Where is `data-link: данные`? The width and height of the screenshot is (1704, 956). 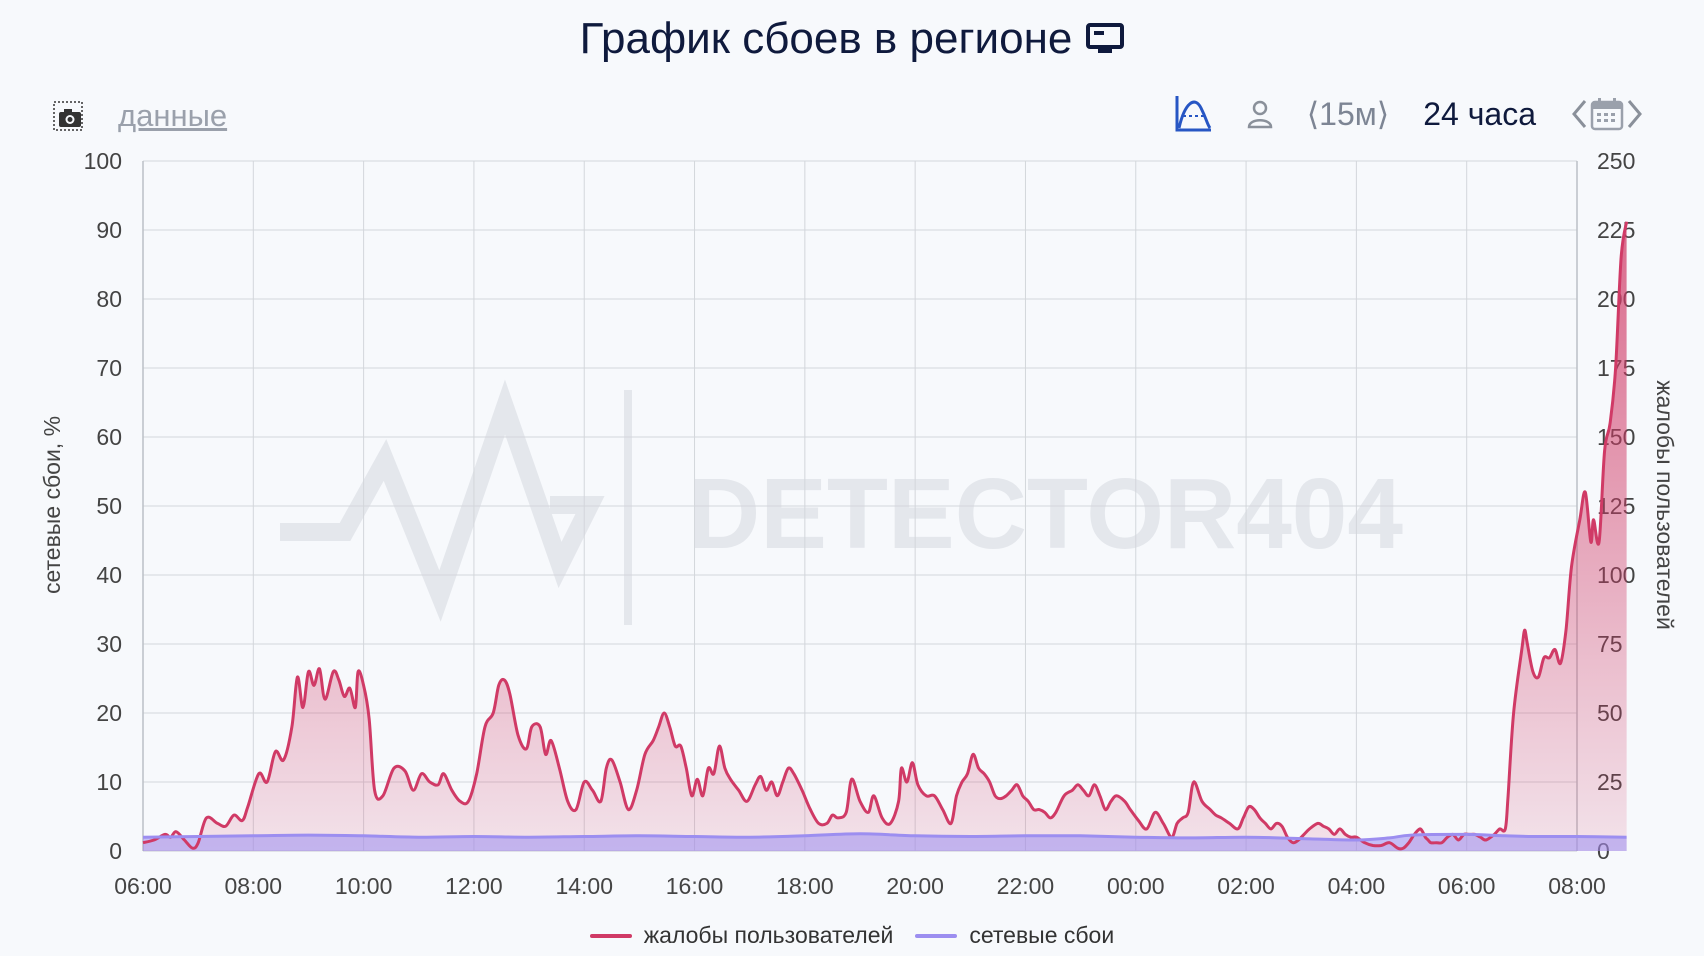 data-link: данные is located at coordinates (173, 115).